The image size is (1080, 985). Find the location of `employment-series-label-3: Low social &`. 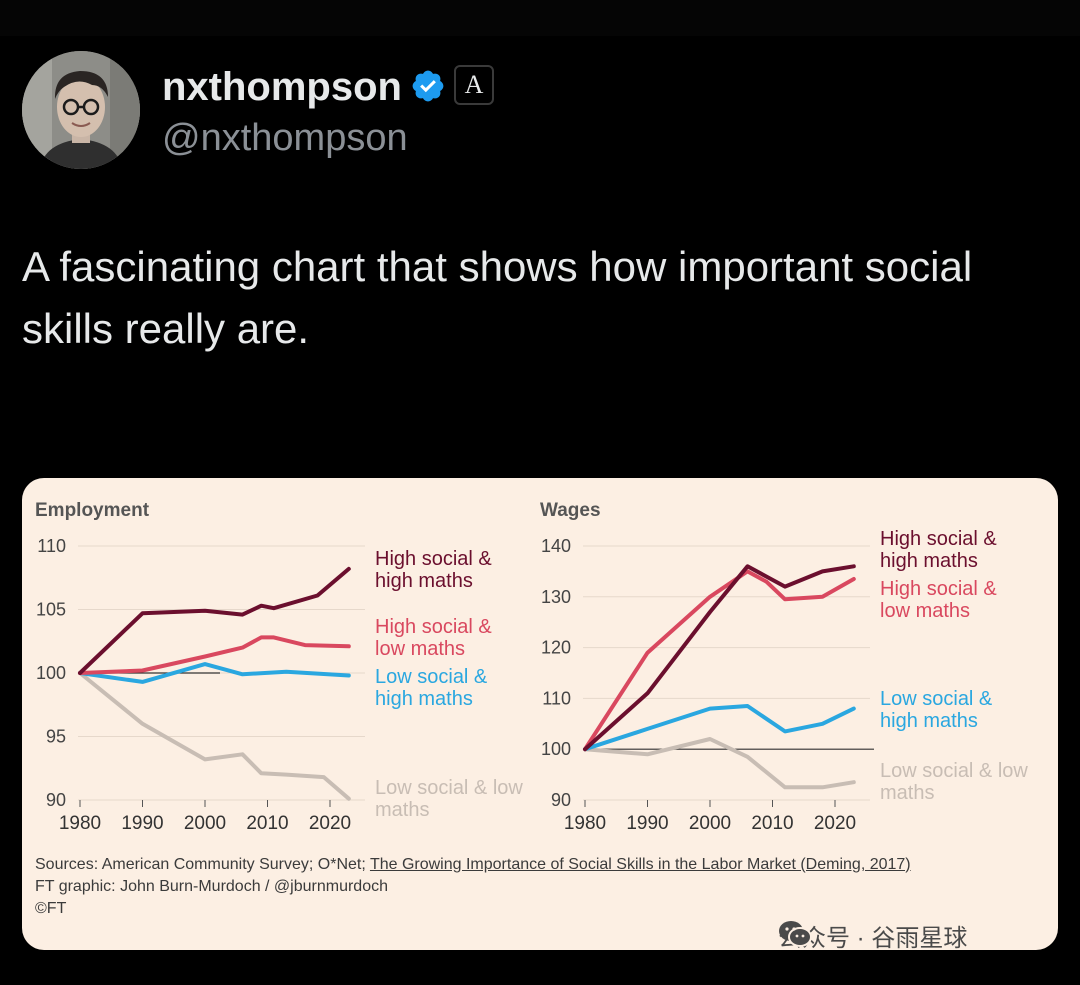

employment-series-label-3: Low social & is located at coordinates (431, 677).